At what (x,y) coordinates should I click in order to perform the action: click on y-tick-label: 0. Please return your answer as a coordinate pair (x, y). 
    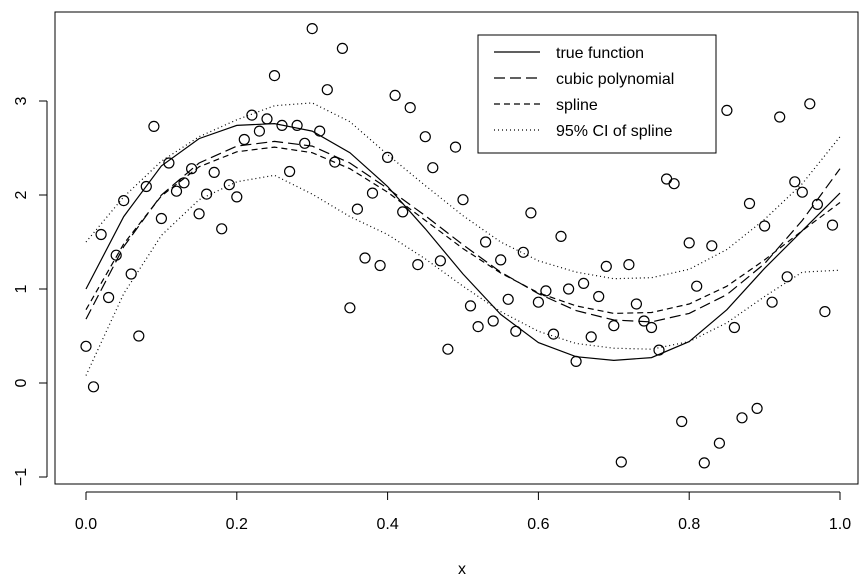
    Looking at the image, I should click on (21, 382).